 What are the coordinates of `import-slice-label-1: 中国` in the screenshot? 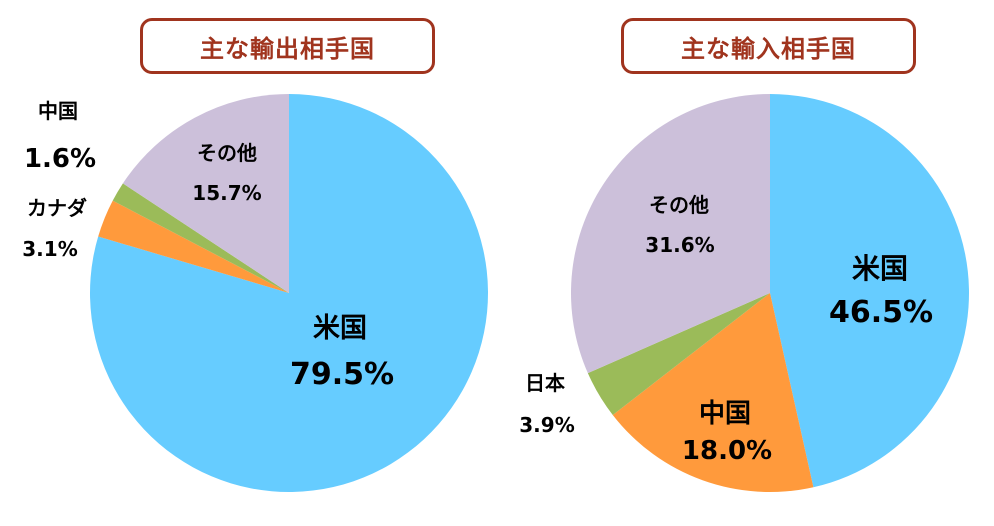 It's located at (725, 414).